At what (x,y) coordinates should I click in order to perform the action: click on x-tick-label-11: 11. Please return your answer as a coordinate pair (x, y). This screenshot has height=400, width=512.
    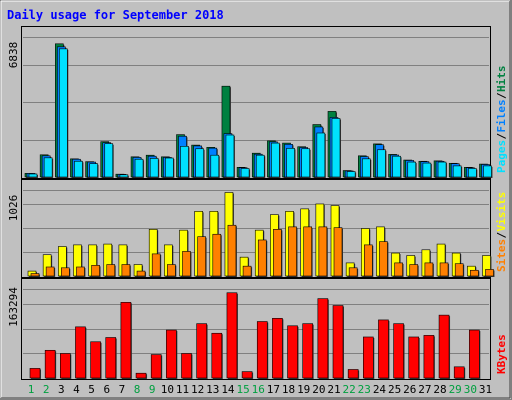
    Looking at the image, I should click on (182, 389).